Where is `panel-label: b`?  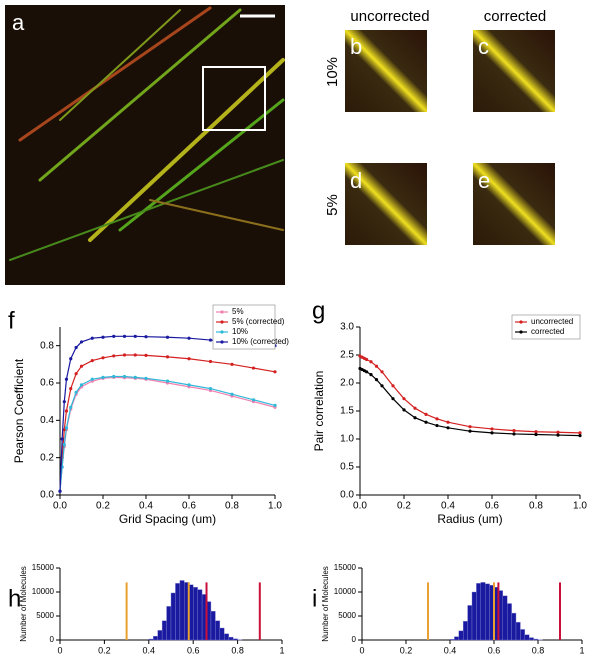 panel-label: b is located at coordinates (356, 46).